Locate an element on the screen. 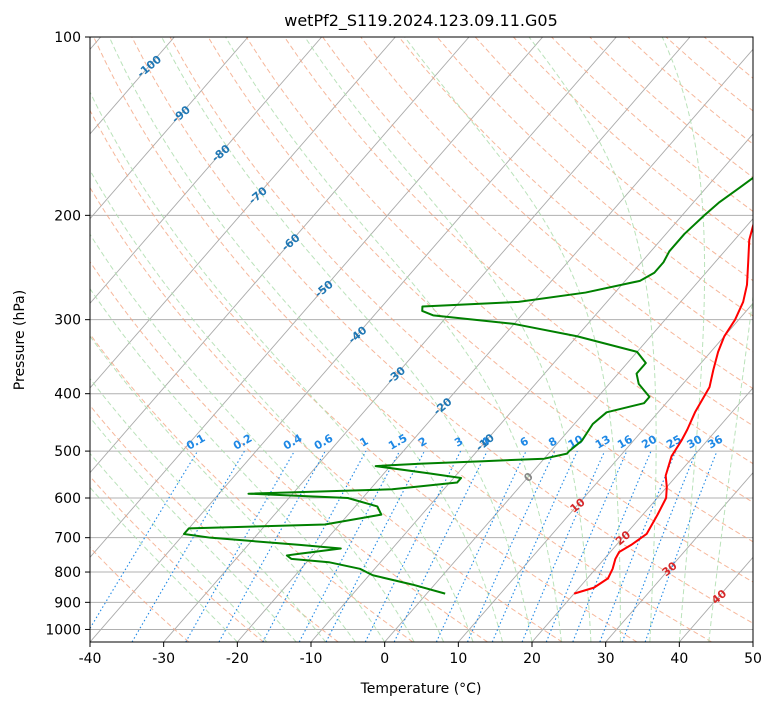  x-tick-label: 30 is located at coordinates (606, 659).